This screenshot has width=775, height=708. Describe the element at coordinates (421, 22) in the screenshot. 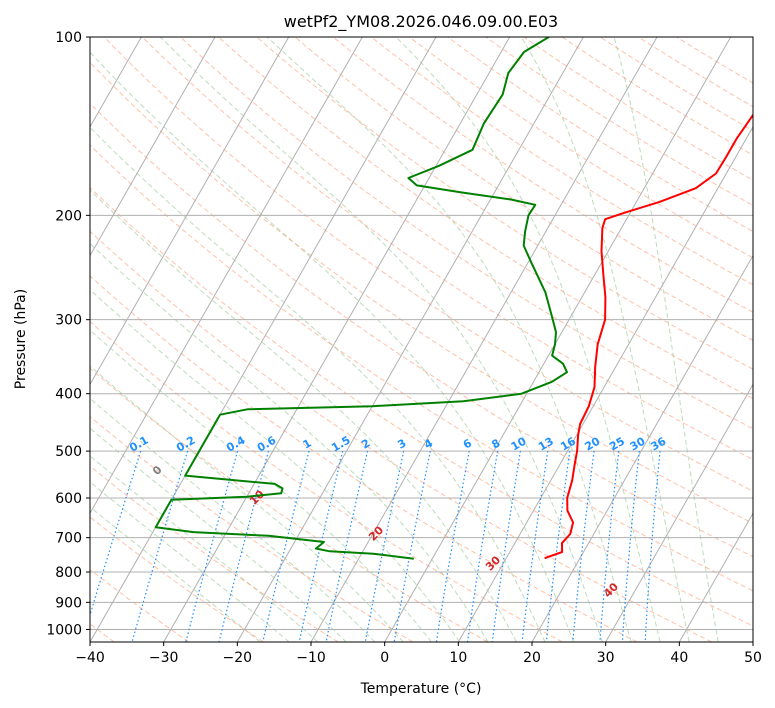

I see `chart-title: wetPf2_YM08.2026.046.09.00.E03` at that location.